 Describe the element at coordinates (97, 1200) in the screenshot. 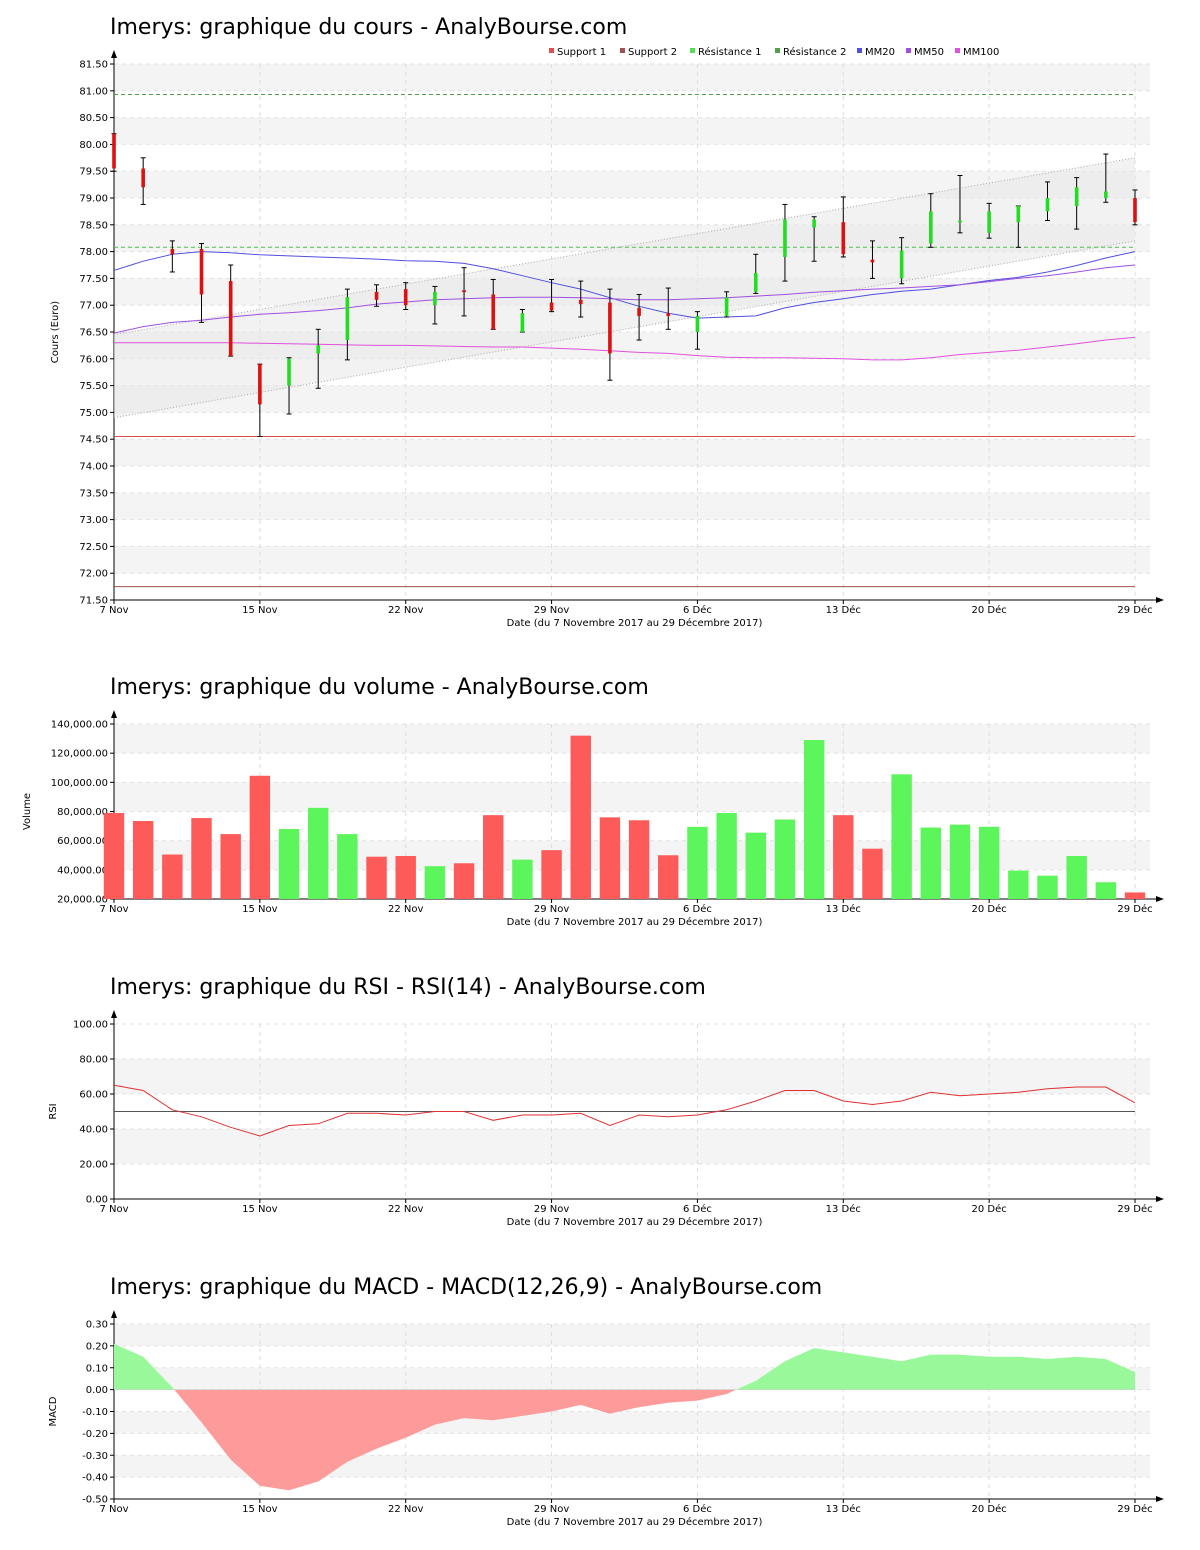

I see `y-tick-label: 0.00` at that location.